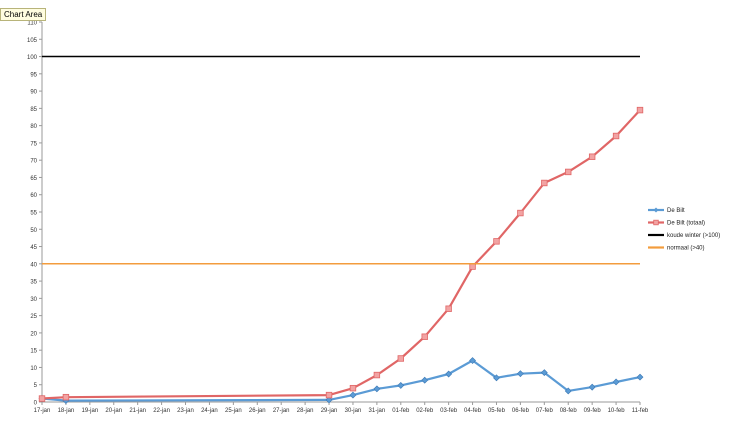 This screenshot has width=732, height=445. I want to click on y-tick-label: 95, so click(33, 75).